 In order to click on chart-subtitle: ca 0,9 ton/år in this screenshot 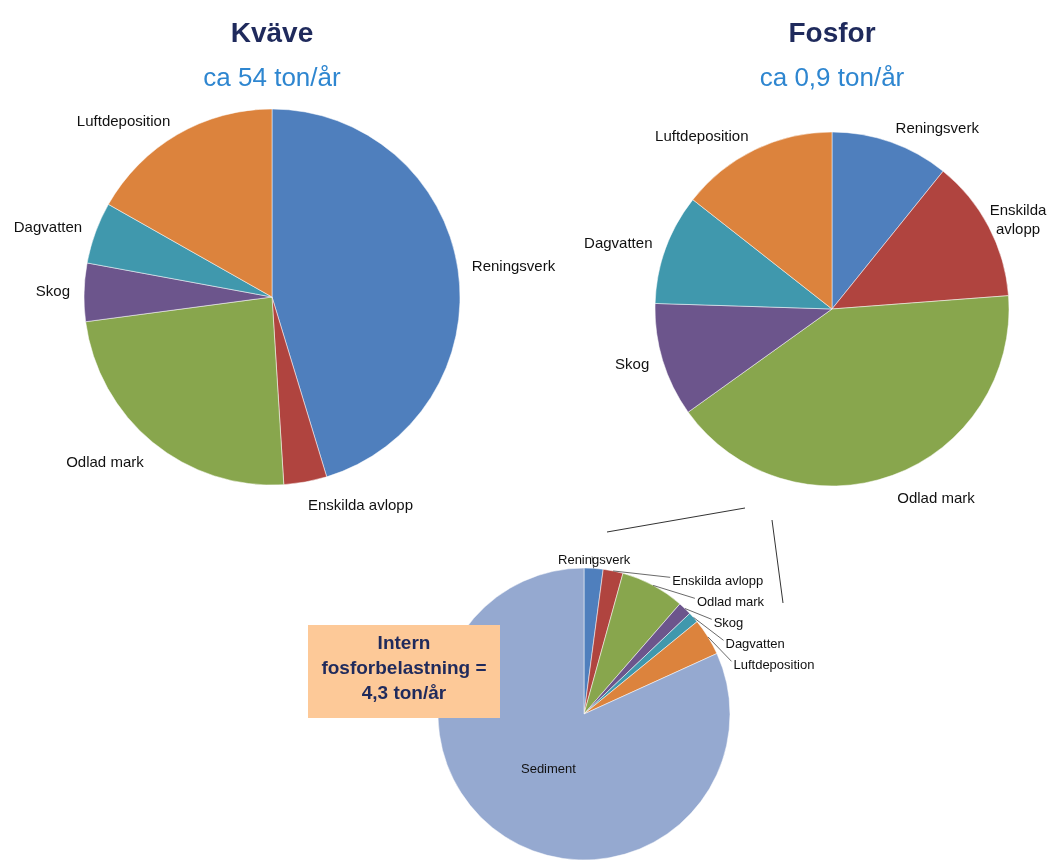, I will do `click(832, 77)`.